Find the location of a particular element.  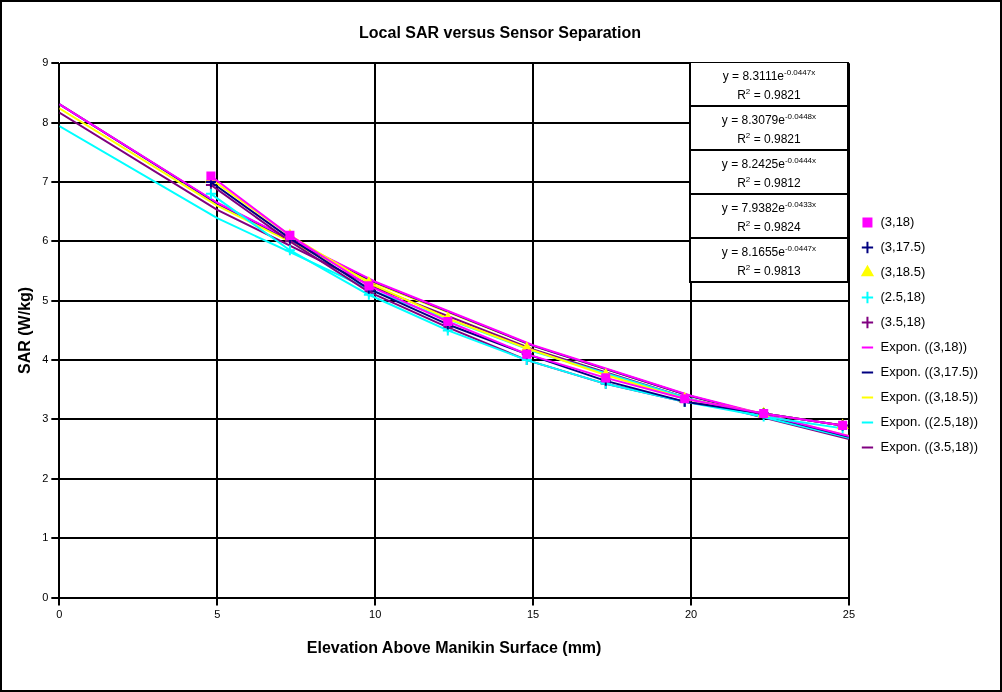

legend-label: (3.5,18) is located at coordinates (903, 322).